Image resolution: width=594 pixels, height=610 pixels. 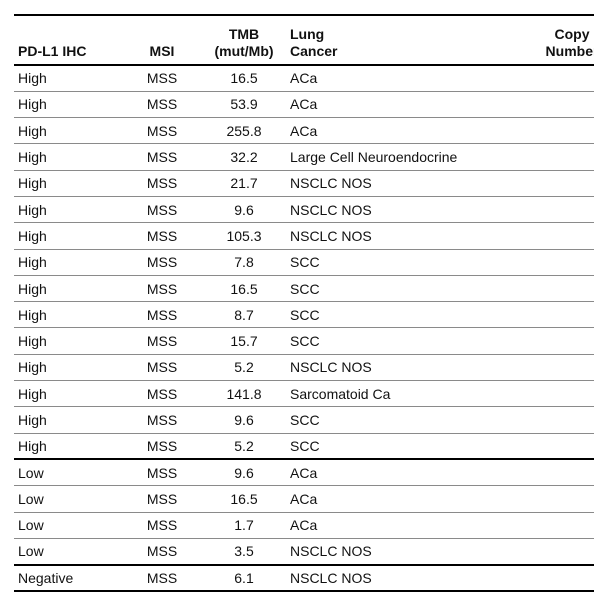 I want to click on cell-tmb: 3.5, so click(x=244, y=552).